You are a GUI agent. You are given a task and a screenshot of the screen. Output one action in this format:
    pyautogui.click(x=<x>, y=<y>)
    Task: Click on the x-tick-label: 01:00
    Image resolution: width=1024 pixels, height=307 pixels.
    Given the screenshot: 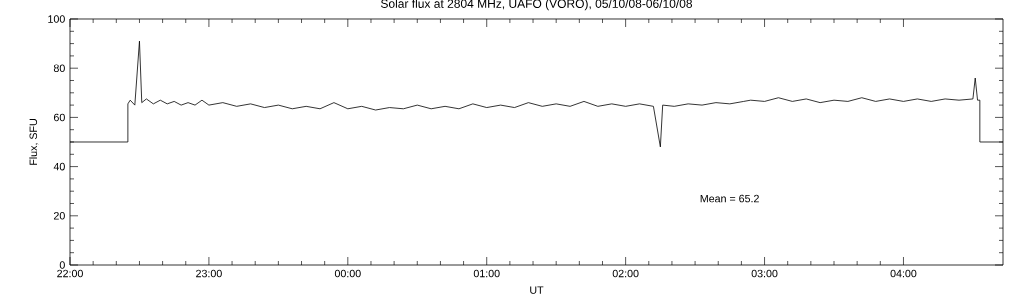 What is the action you would take?
    pyautogui.click(x=486, y=273)
    